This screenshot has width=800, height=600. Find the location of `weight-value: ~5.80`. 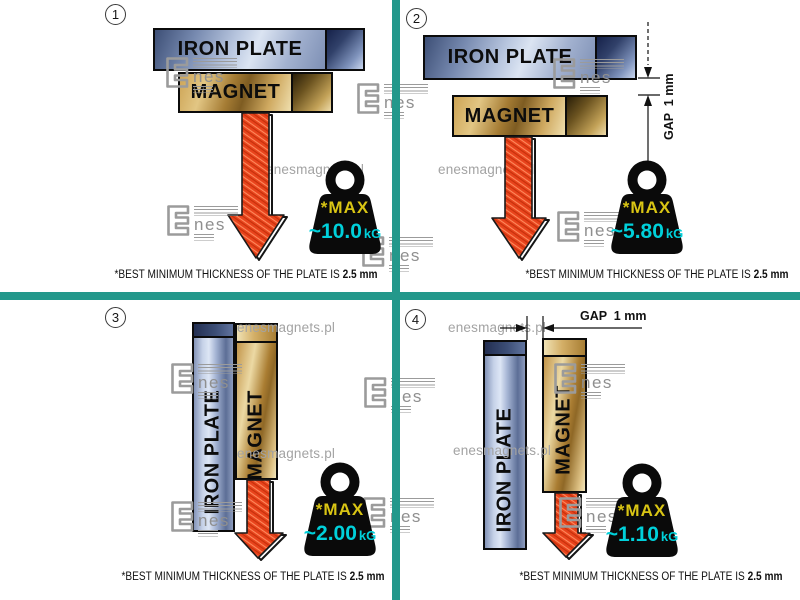

weight-value: ~5.80 is located at coordinates (637, 231).